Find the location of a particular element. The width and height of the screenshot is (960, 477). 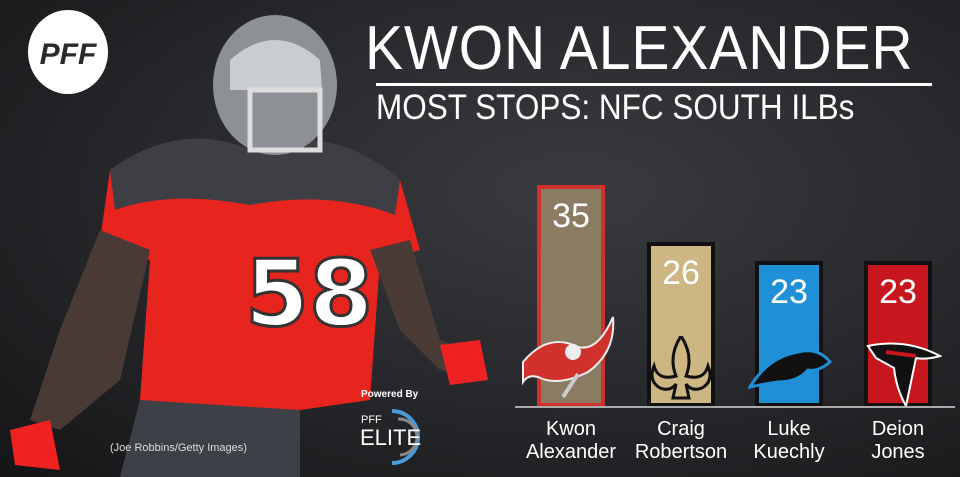

elite-brand-large: ELITE is located at coordinates (391, 437).